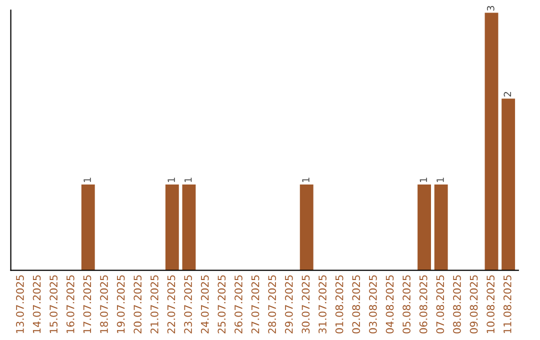  I want to click on x-tick-label: 18.07.2025, so click(104, 304).